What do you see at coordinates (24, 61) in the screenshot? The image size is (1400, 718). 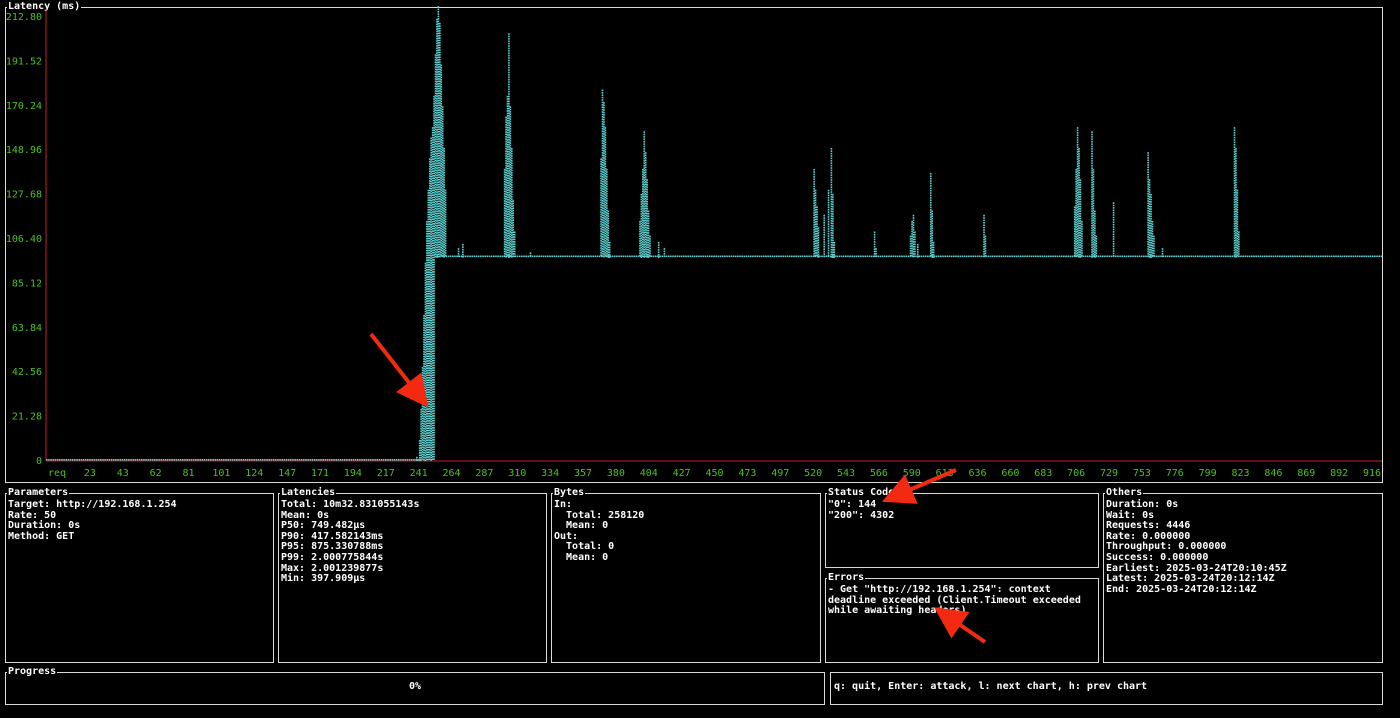 I see `y-tick-label: 191.52` at bounding box center [24, 61].